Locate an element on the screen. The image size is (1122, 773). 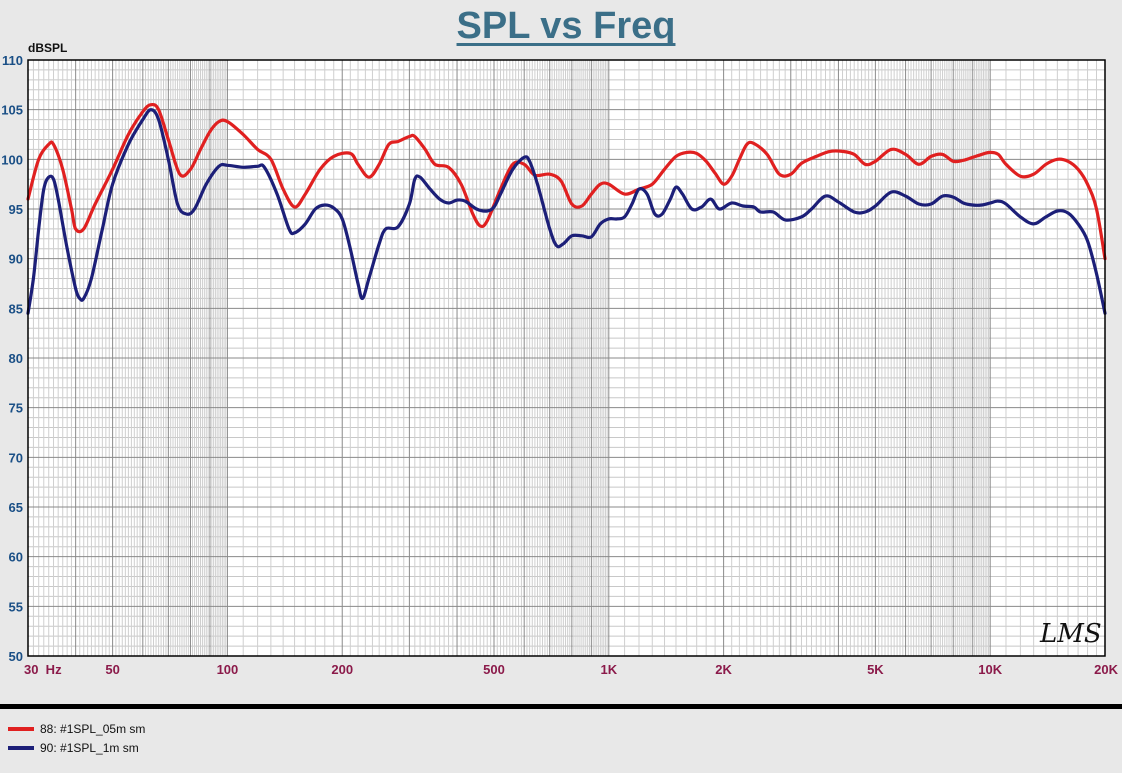
chart-title-underline is located at coordinates (566, 44).